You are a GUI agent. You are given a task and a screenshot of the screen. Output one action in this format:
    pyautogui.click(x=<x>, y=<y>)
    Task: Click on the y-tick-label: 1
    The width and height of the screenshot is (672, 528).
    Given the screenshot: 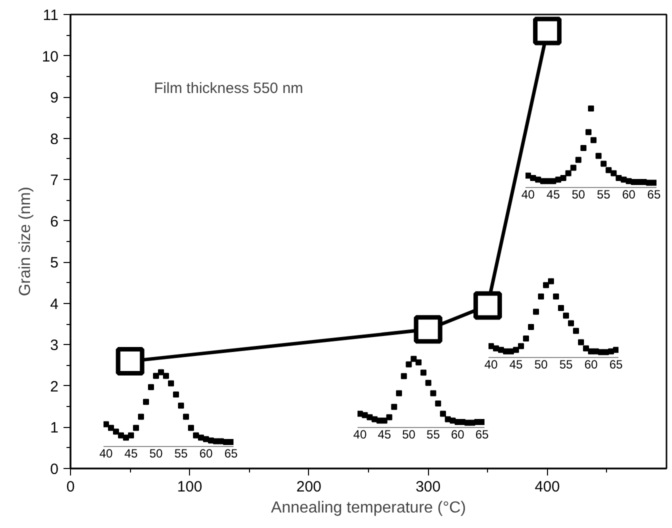 What is the action you would take?
    pyautogui.click(x=54, y=428)
    